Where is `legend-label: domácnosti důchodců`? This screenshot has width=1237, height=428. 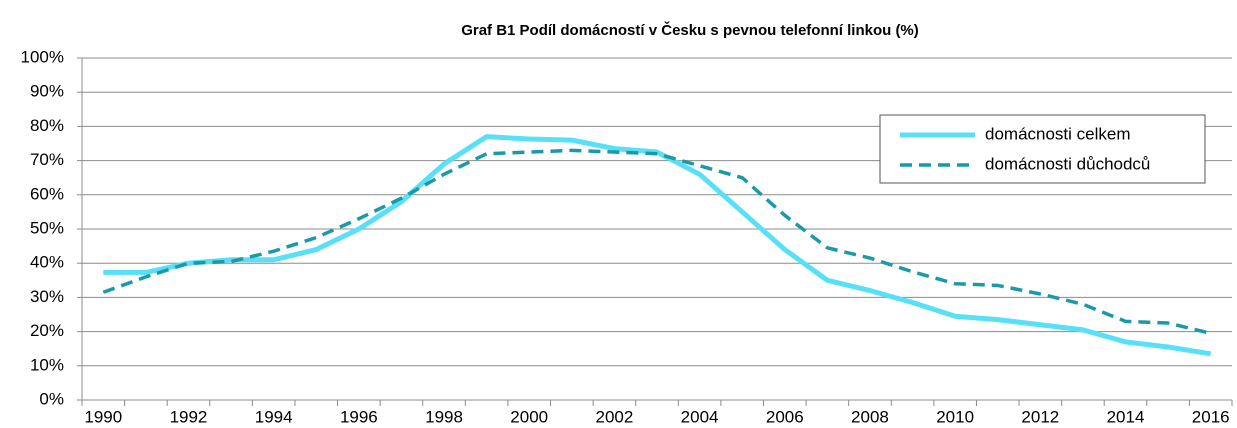
legend-label: domácnosti důchodců is located at coordinates (1067, 163).